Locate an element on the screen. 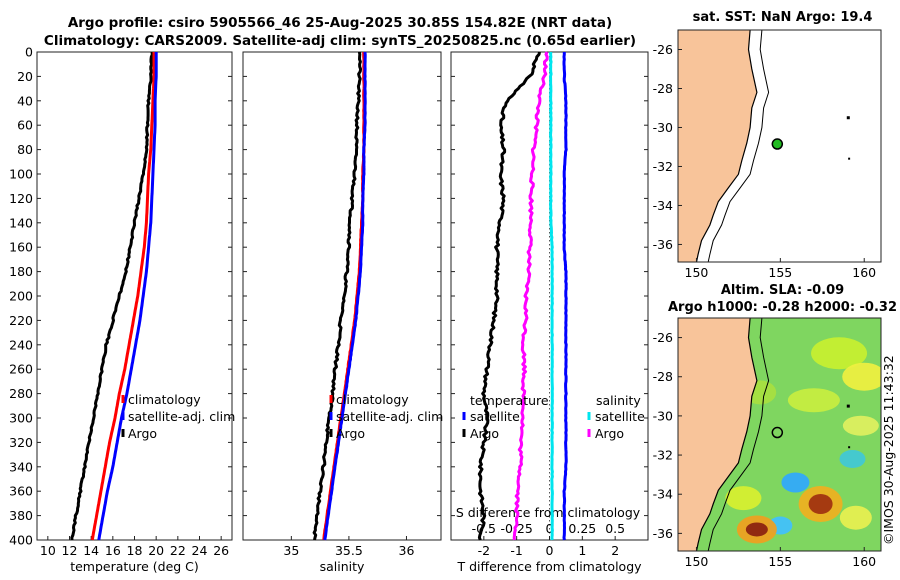  temperature-legend-label: satellite-adj. clim is located at coordinates (181, 416).